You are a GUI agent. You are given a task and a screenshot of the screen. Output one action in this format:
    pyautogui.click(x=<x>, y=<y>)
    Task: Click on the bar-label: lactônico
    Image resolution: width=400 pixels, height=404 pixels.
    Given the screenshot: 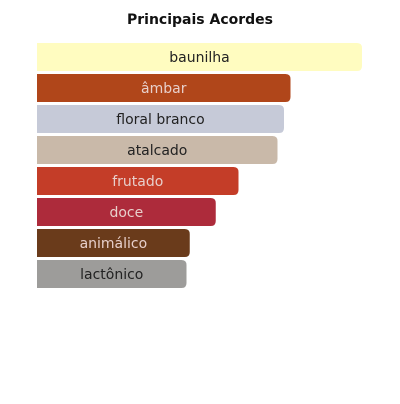 What is the action you would take?
    pyautogui.click(x=111, y=275)
    